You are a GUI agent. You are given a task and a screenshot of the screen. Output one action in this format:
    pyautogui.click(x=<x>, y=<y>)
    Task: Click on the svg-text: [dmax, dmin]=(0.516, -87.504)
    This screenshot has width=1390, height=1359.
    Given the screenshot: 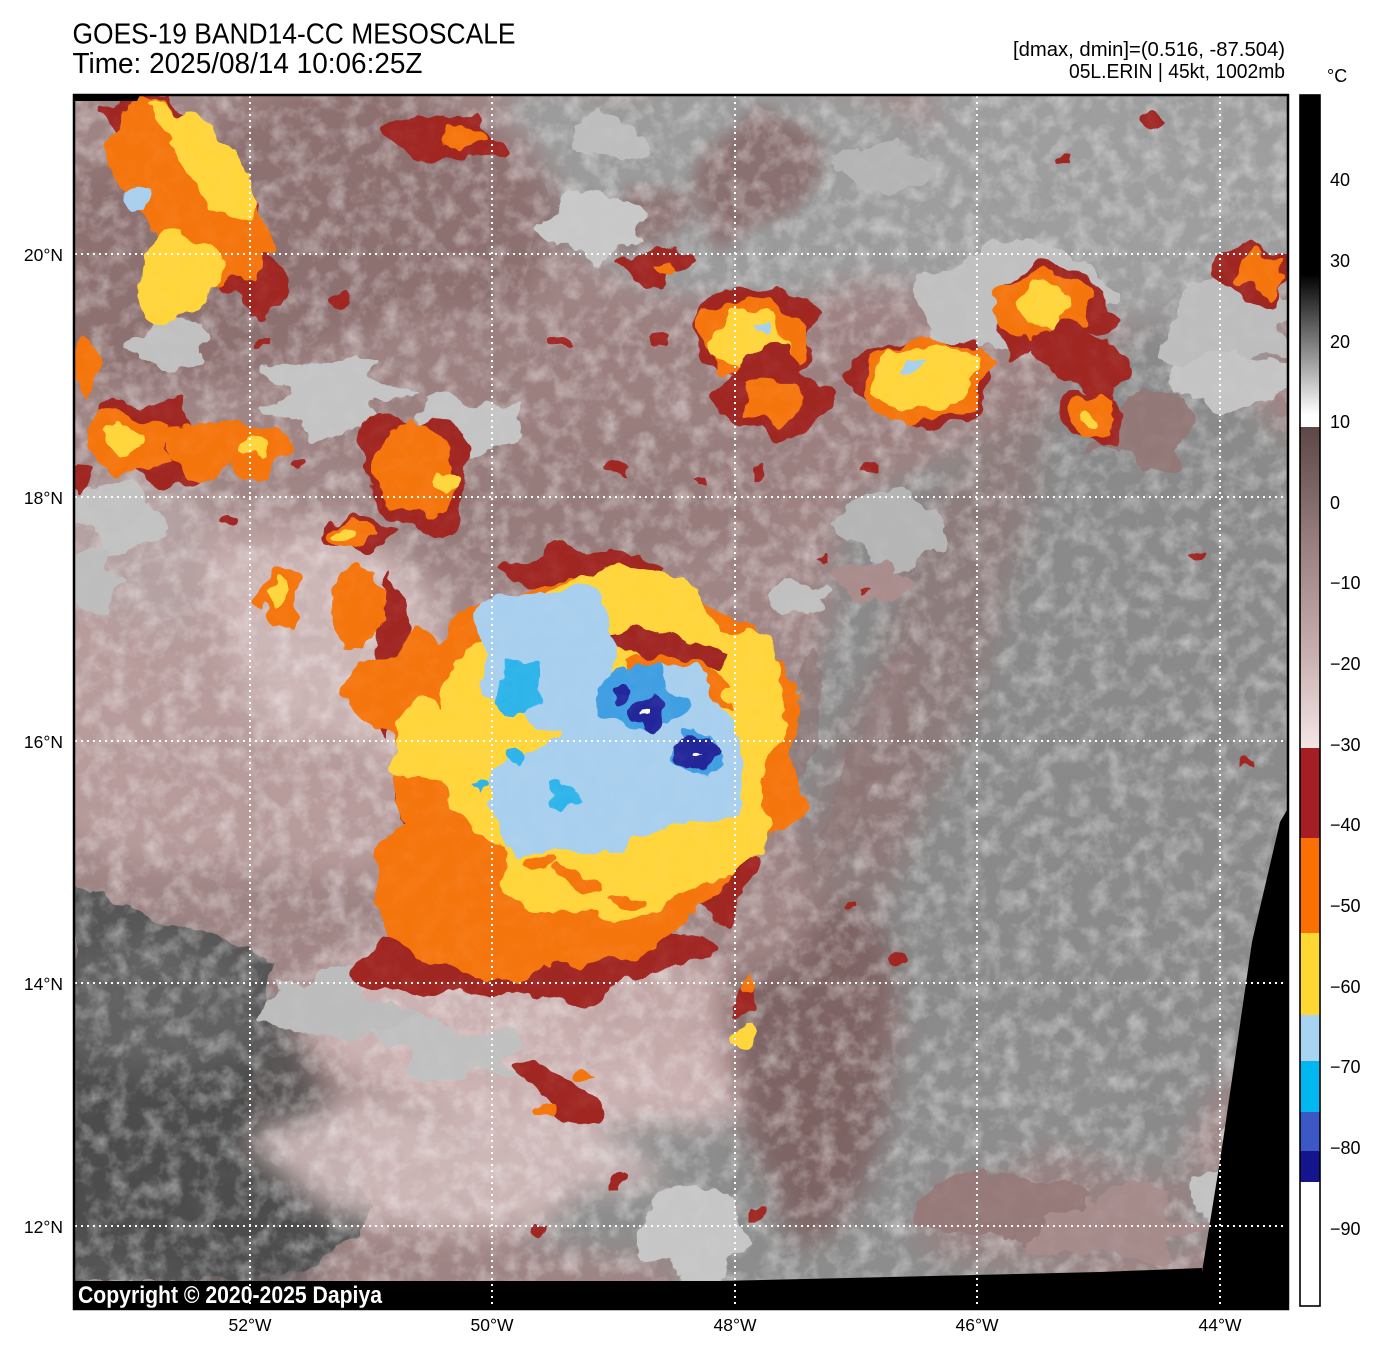 What is the action you would take?
    pyautogui.click(x=1149, y=50)
    